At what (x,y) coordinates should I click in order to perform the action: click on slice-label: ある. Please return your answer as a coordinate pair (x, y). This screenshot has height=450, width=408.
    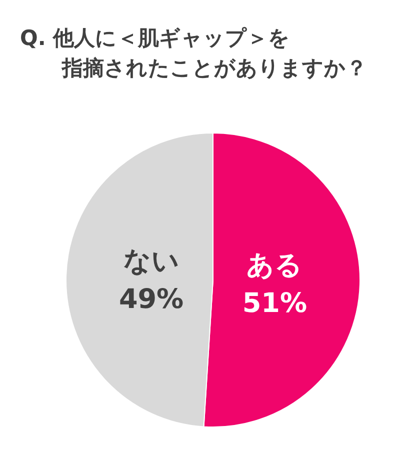
    Looking at the image, I should click on (274, 265).